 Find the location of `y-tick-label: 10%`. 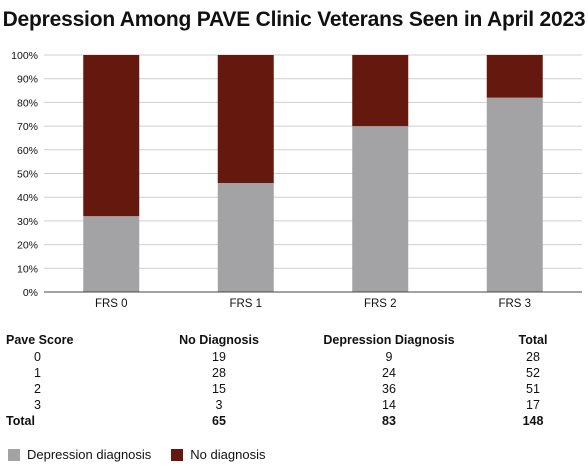

y-tick-label: 10% is located at coordinates (27, 269).